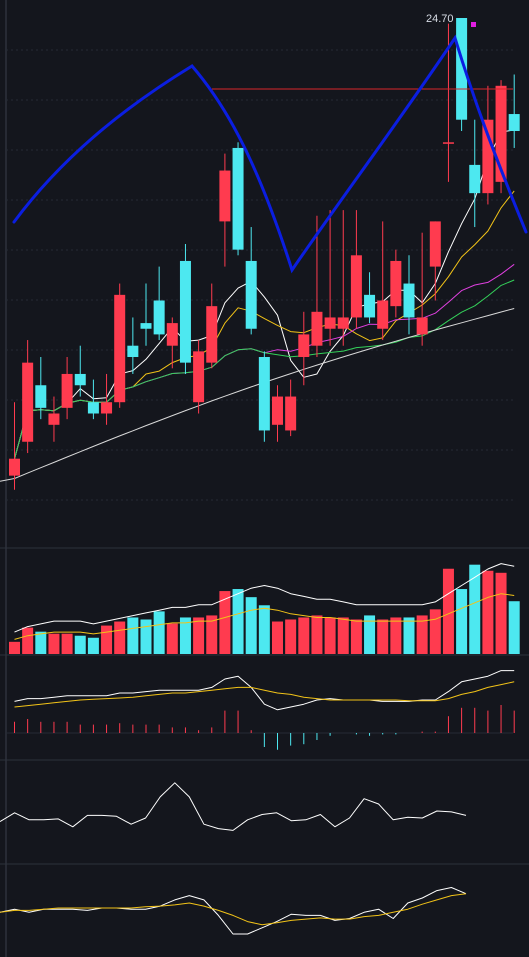 The width and height of the screenshot is (529, 957). I want to click on macd-dif-line, so click(264, 690).